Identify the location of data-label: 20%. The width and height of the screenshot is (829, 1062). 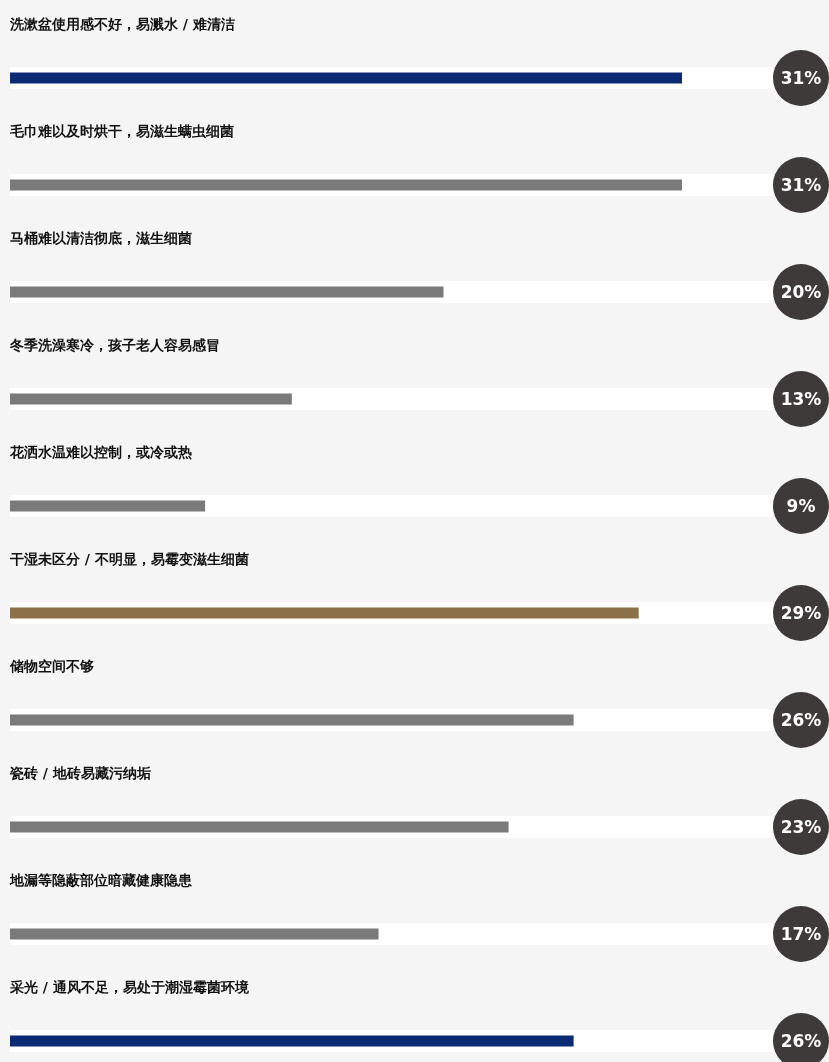
(801, 292).